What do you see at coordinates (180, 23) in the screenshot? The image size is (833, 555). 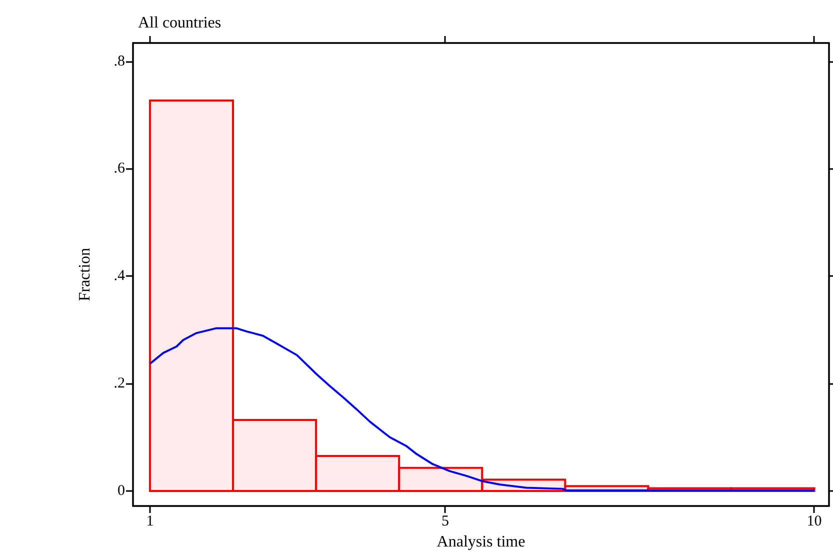 I see `chart-title: All countries` at bounding box center [180, 23].